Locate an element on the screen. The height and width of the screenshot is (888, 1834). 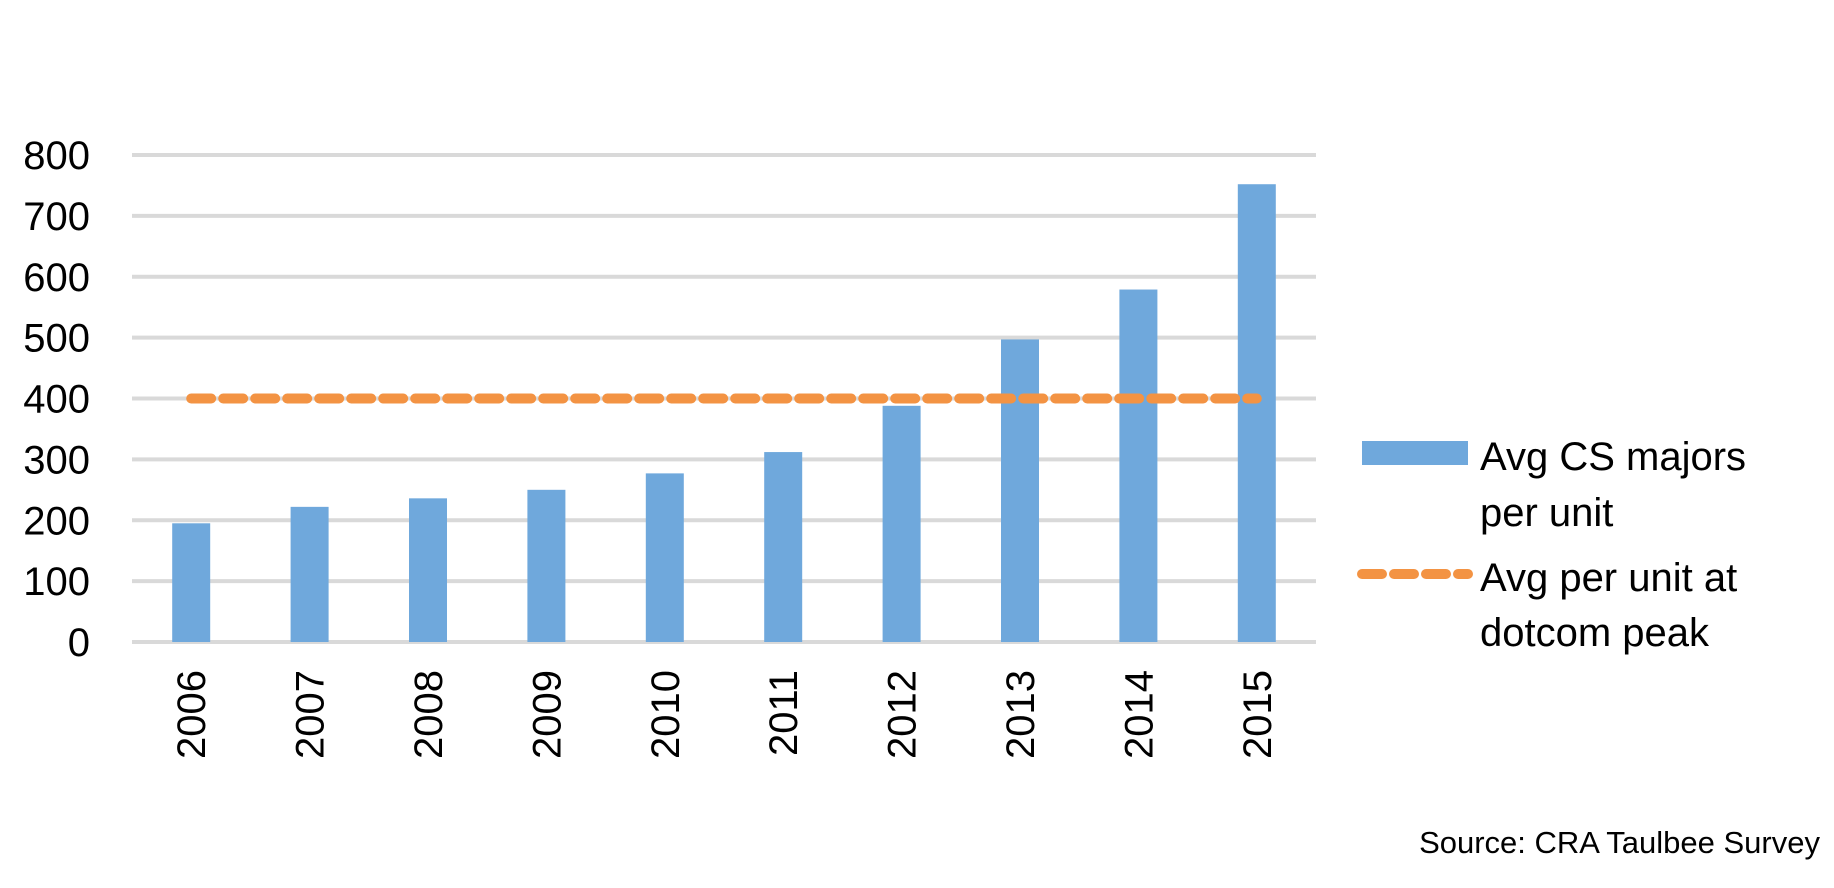
y-tick-label: 800 is located at coordinates (56, 156).